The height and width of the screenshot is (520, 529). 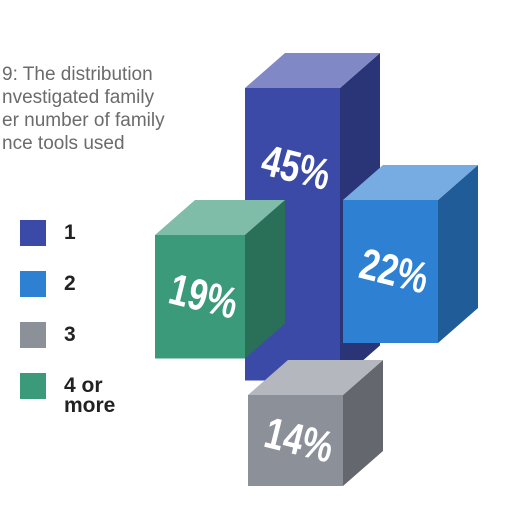 I want to click on title-line: er number of family, so click(x=83, y=120).